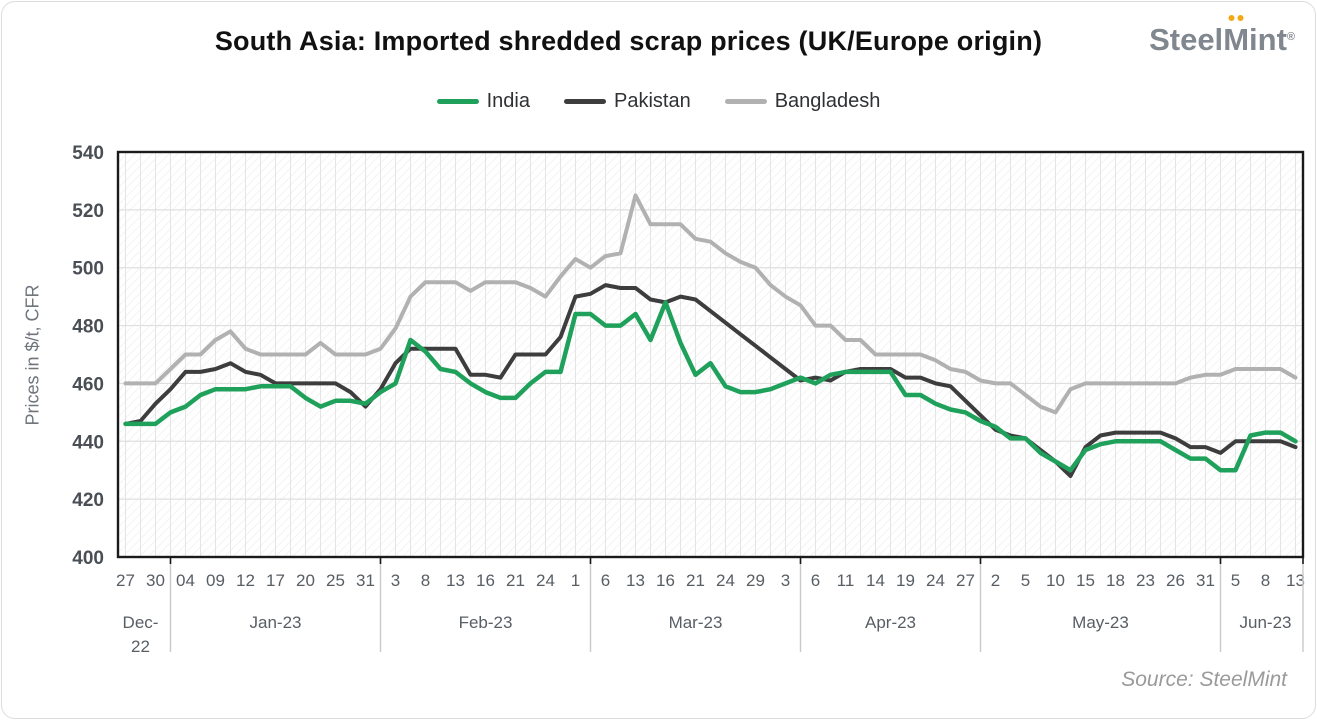 This screenshot has width=1317, height=720. Describe the element at coordinates (890, 622) in the screenshot. I see `svg-text: Apr-23` at that location.